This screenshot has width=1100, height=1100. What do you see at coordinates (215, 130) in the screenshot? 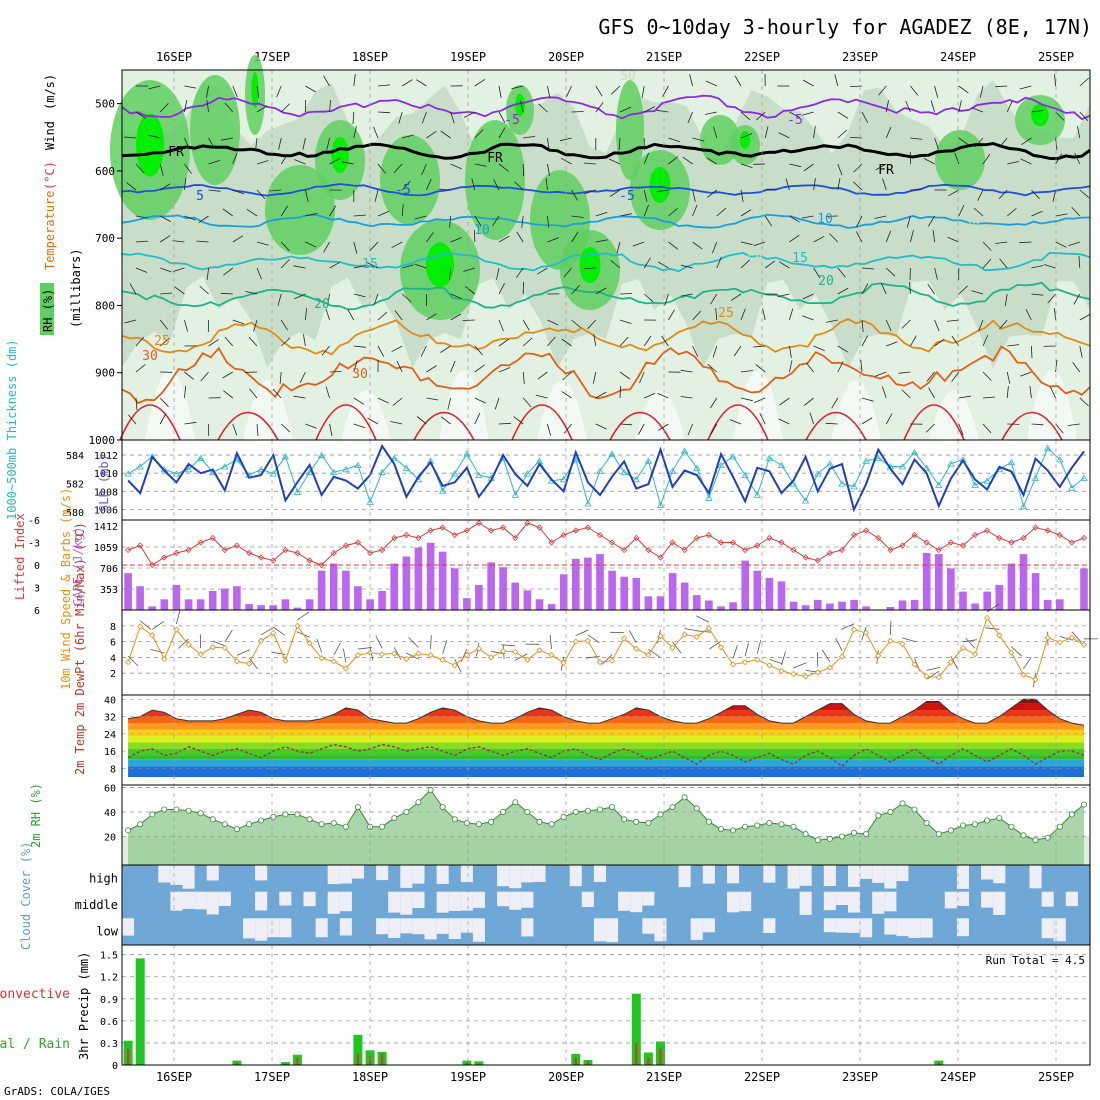
I see `rh-humid-region` at bounding box center [215, 130].